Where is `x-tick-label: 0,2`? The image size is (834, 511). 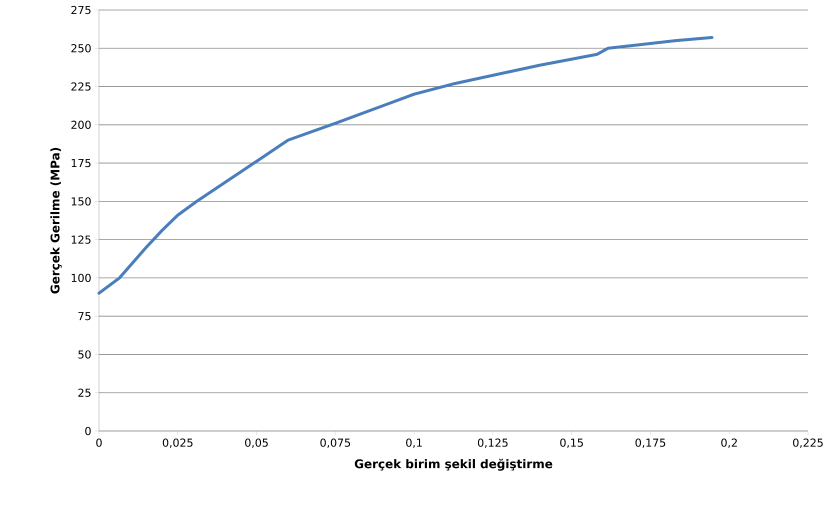
x-tick-label: 0,2 is located at coordinates (729, 443).